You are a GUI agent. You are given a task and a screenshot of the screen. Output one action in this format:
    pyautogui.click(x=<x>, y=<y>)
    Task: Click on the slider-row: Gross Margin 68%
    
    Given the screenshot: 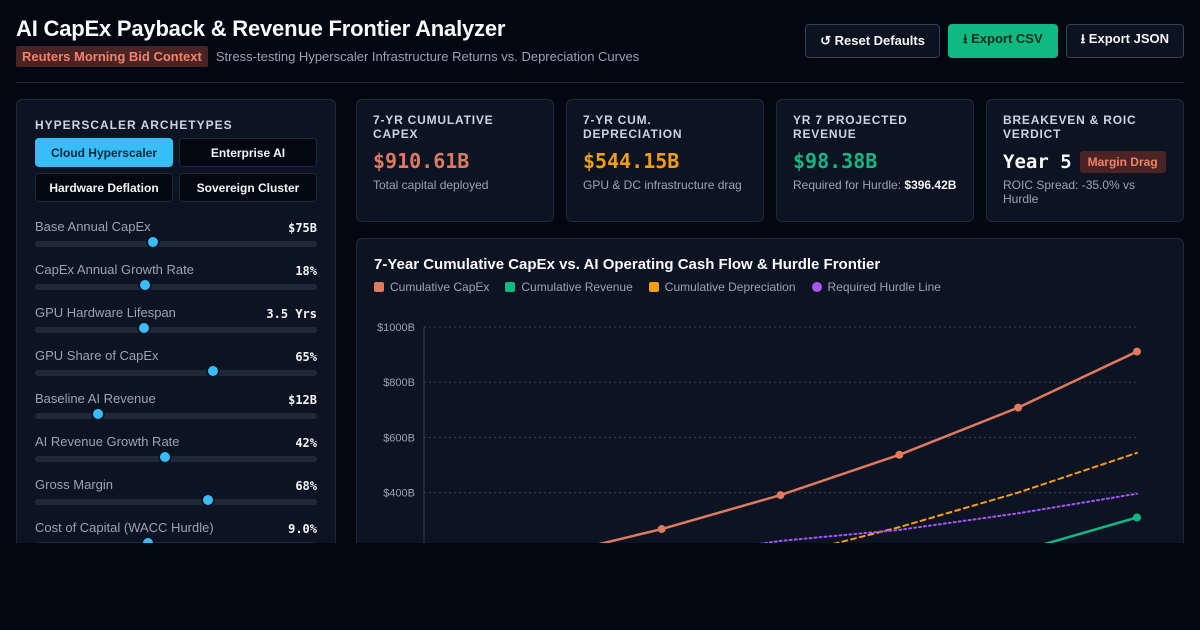 What is the action you would take?
    pyautogui.click(x=176, y=498)
    